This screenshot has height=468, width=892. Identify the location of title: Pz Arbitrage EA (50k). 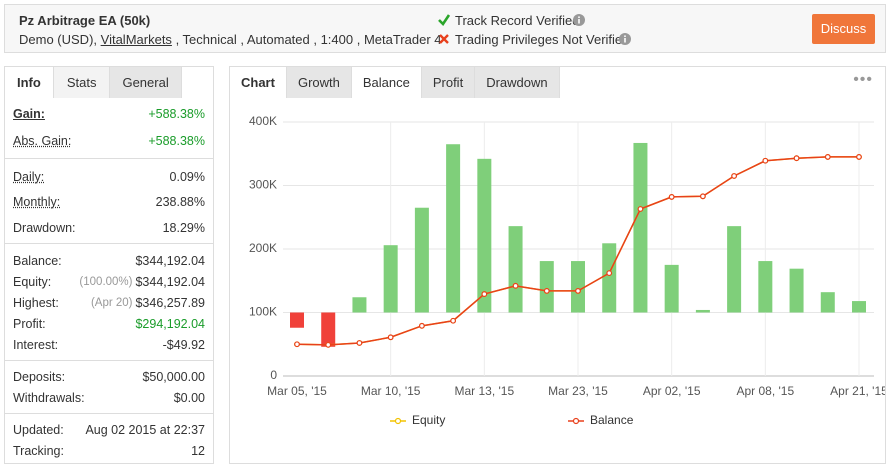
(85, 20).